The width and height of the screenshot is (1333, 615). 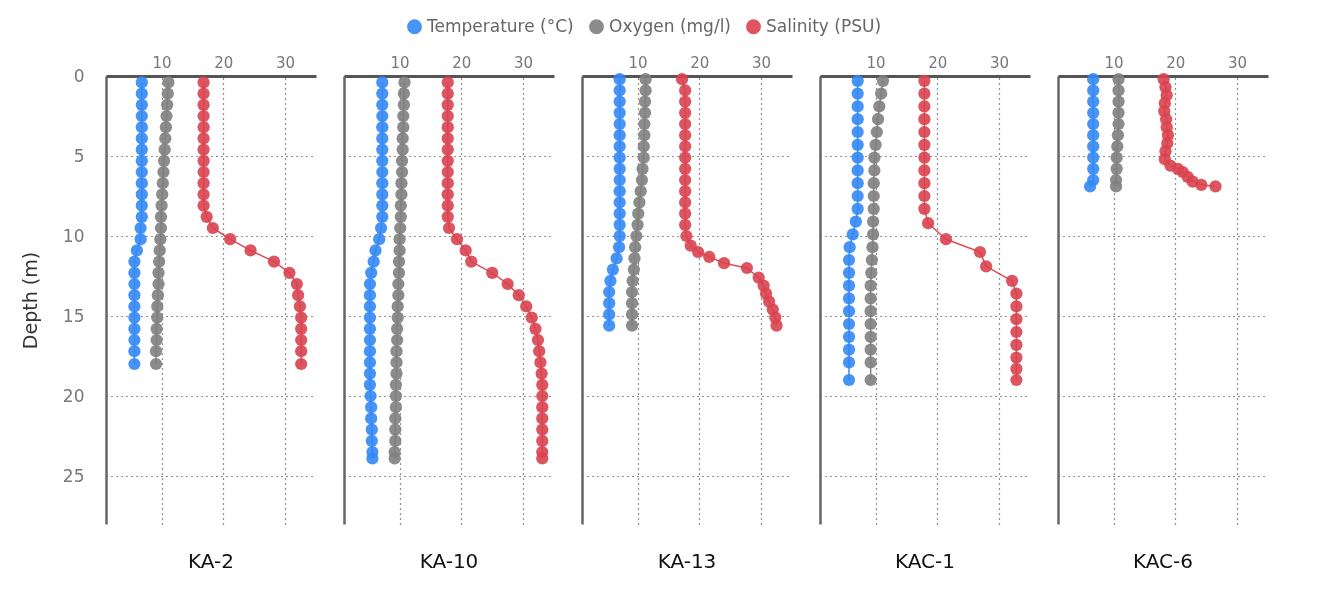 I want to click on legend-label: Oxygen (mg/l), so click(x=670, y=25).